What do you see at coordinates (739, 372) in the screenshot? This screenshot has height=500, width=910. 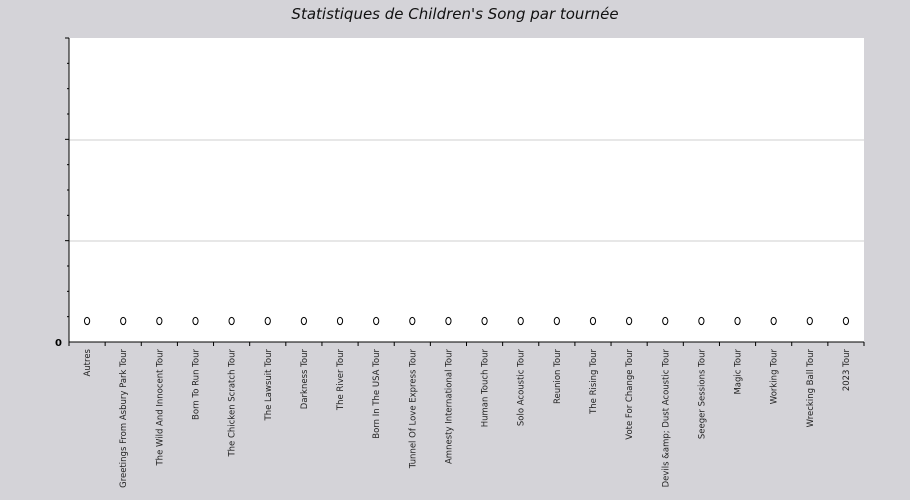 I see `x-tick-label-18: Magic Tour` at bounding box center [739, 372].